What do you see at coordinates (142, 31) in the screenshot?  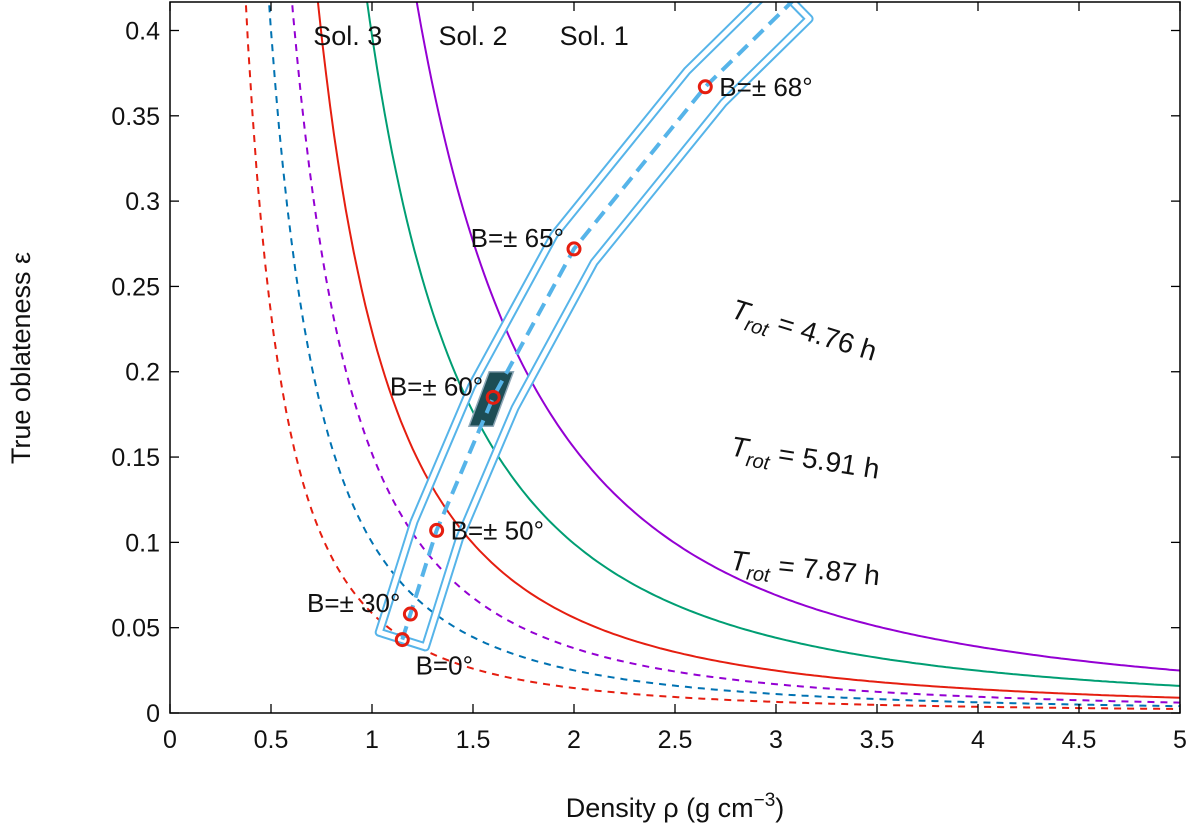 I see `y-tick-label-8: 0.4` at bounding box center [142, 31].